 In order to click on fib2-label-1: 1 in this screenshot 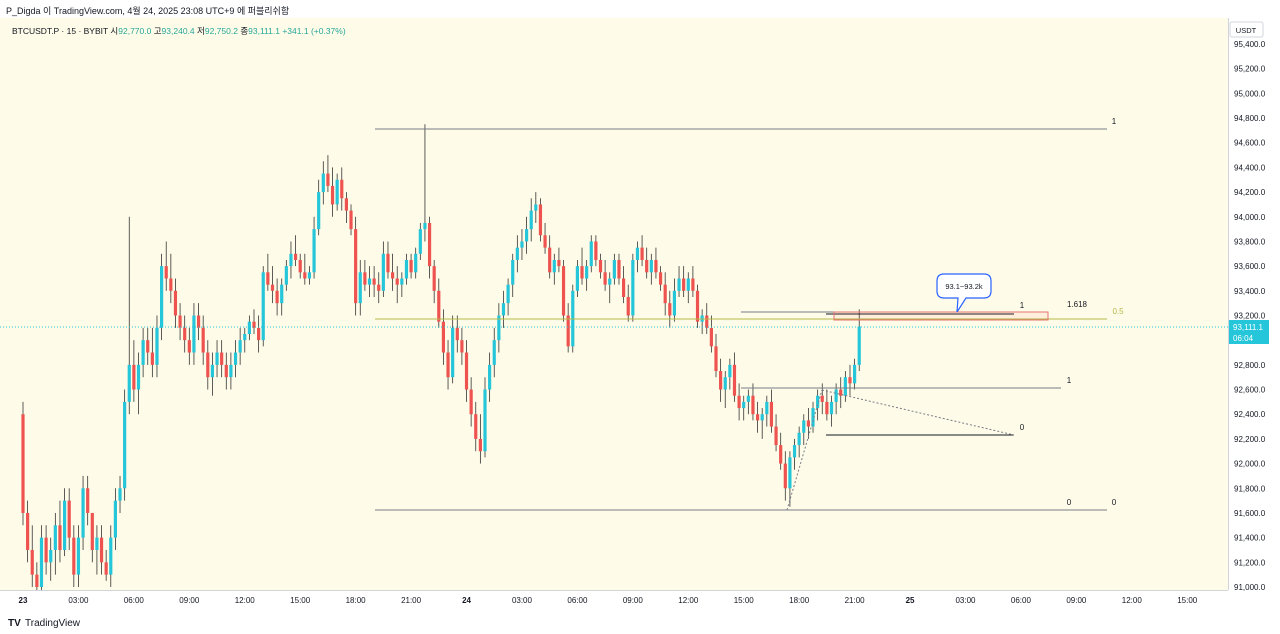, I will do `click(1069, 380)`.